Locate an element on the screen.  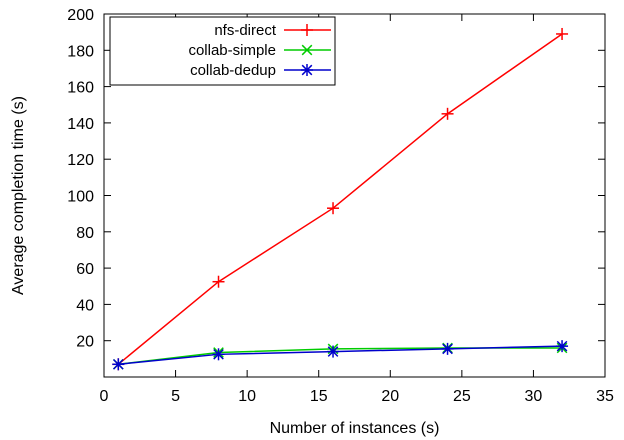
x-tick-label: 30 is located at coordinates (534, 396).